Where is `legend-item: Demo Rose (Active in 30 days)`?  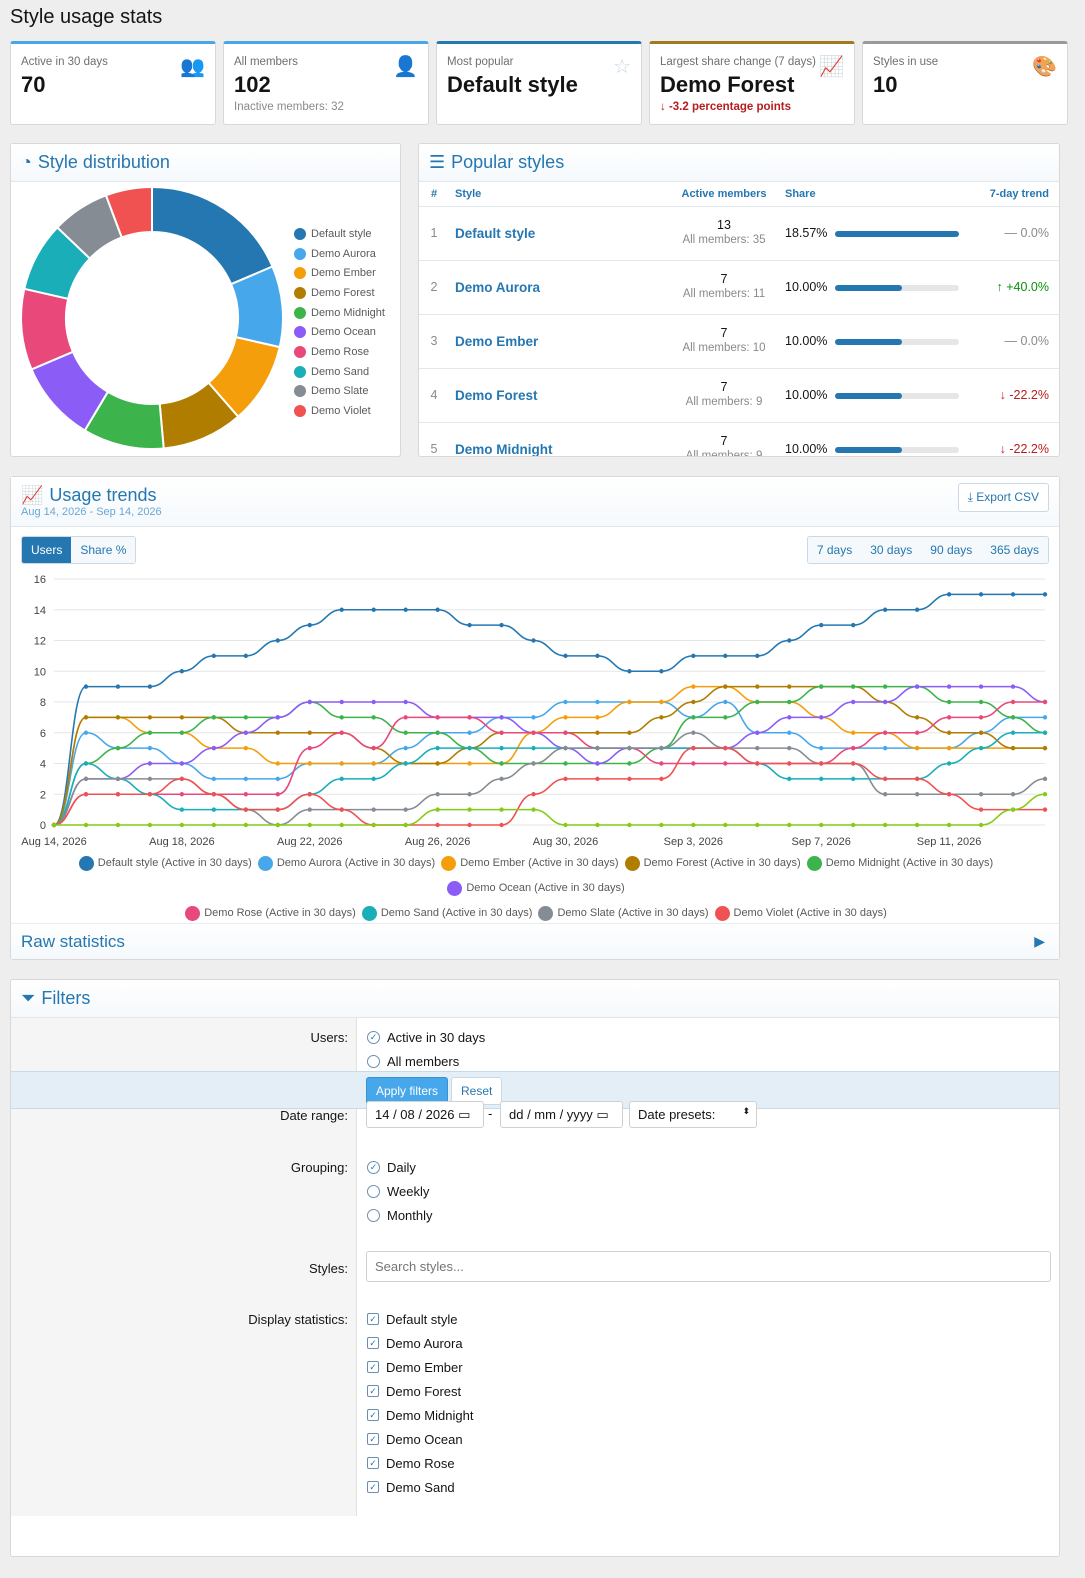 legend-item: Demo Rose (Active in 30 days) is located at coordinates (270, 914).